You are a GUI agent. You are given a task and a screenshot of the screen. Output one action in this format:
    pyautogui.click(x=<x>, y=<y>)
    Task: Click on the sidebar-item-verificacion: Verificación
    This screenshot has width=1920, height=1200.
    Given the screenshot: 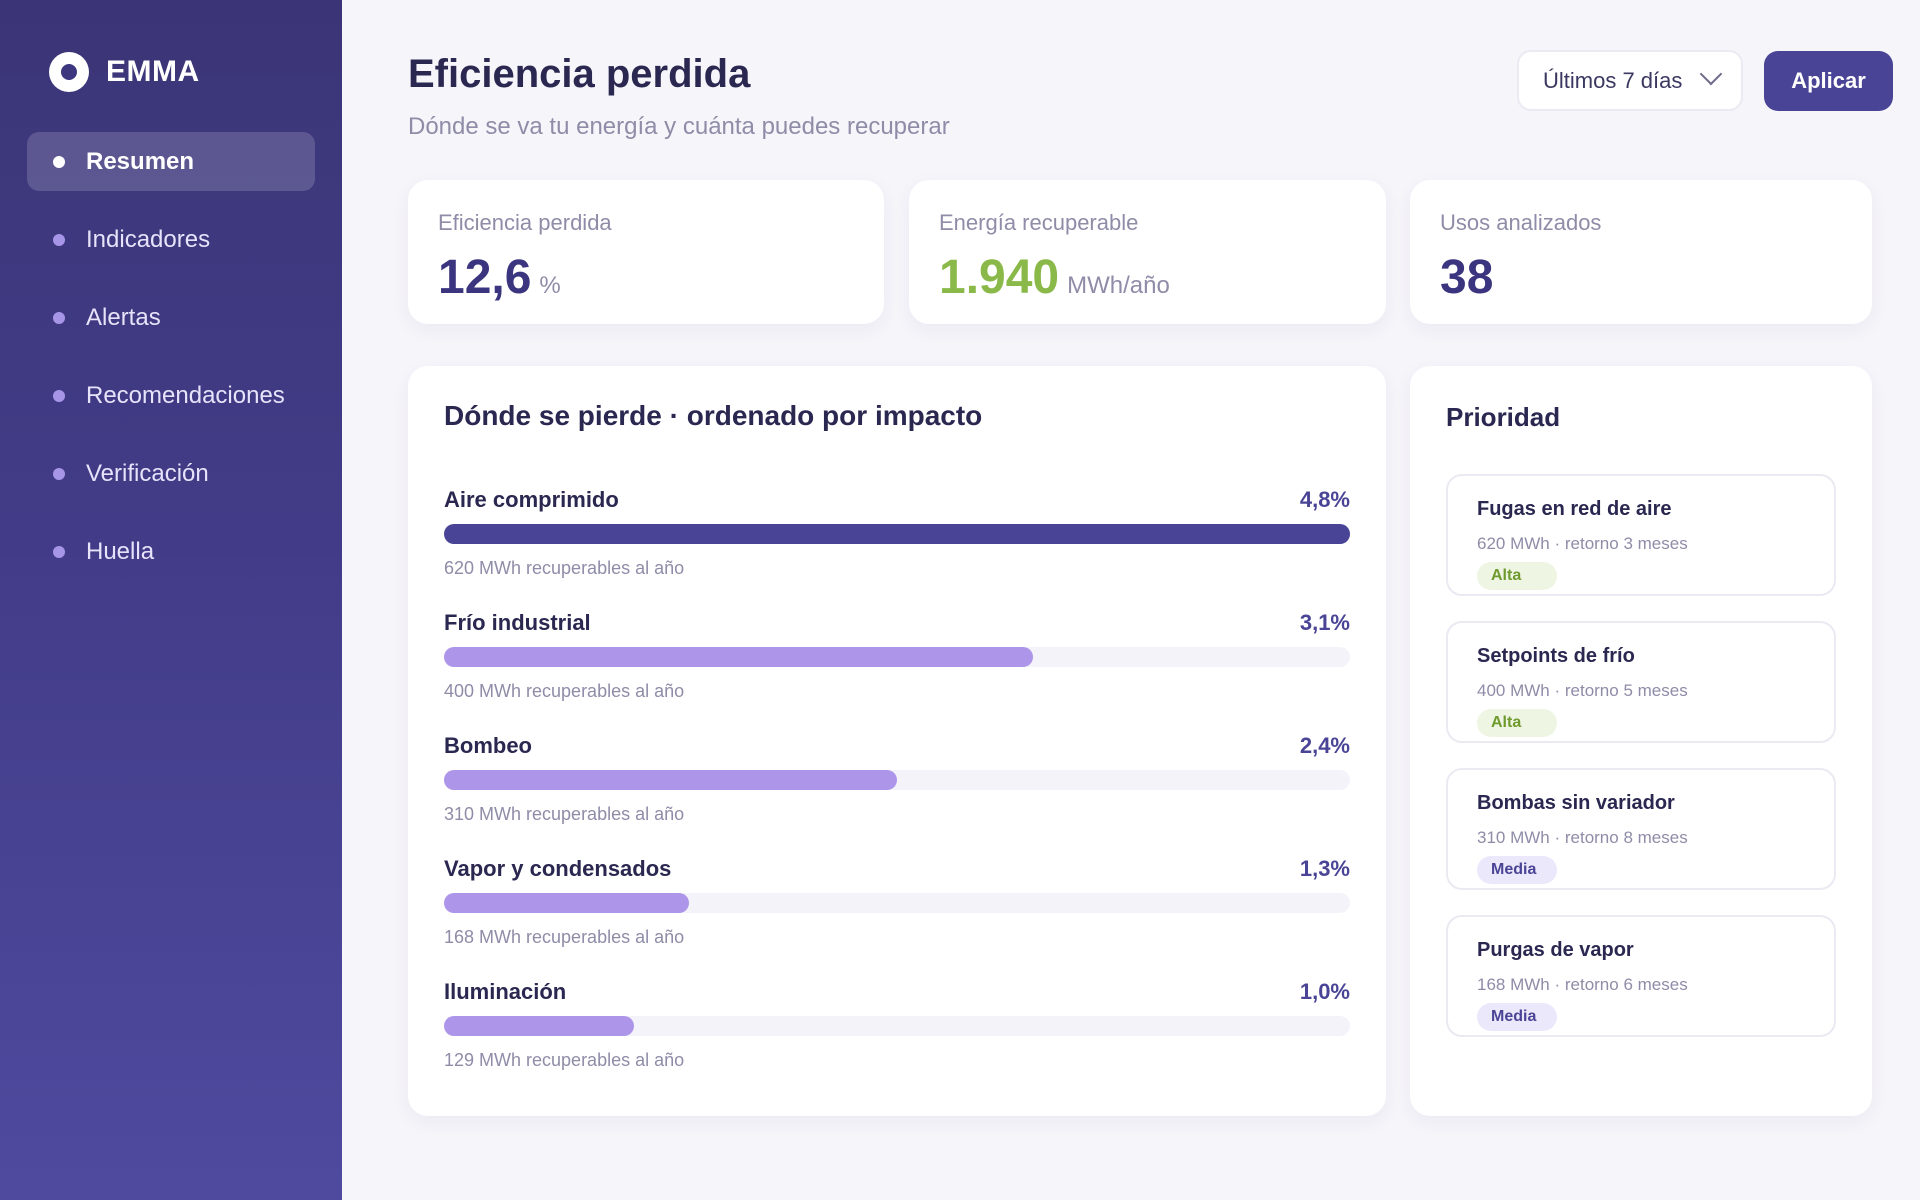 What is the action you would take?
    pyautogui.click(x=171, y=473)
    